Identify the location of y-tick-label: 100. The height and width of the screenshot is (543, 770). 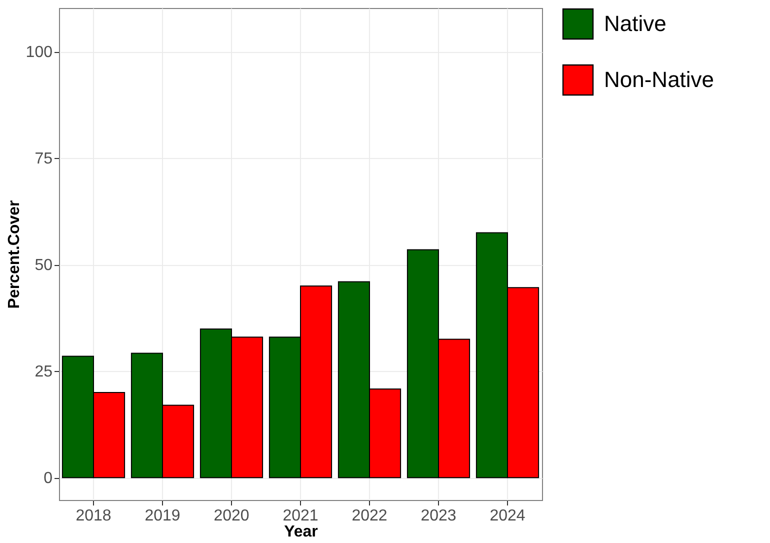
(39, 53).